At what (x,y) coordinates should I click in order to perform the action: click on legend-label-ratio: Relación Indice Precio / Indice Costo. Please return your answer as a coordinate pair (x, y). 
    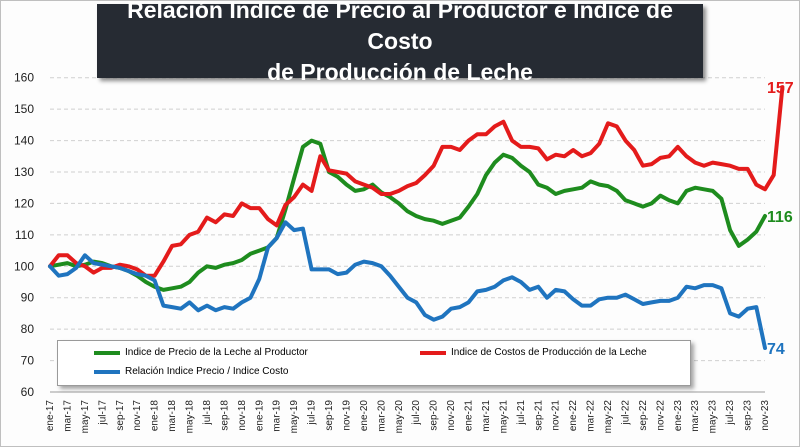
    Looking at the image, I should click on (207, 371).